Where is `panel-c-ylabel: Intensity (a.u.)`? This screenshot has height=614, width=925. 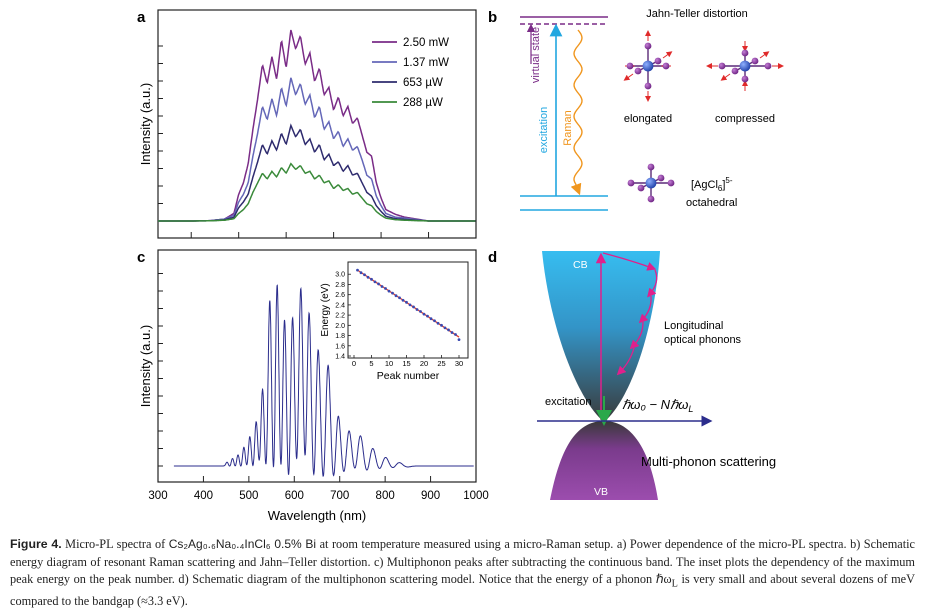 panel-c-ylabel: Intensity (a.u.) is located at coordinates (145, 366).